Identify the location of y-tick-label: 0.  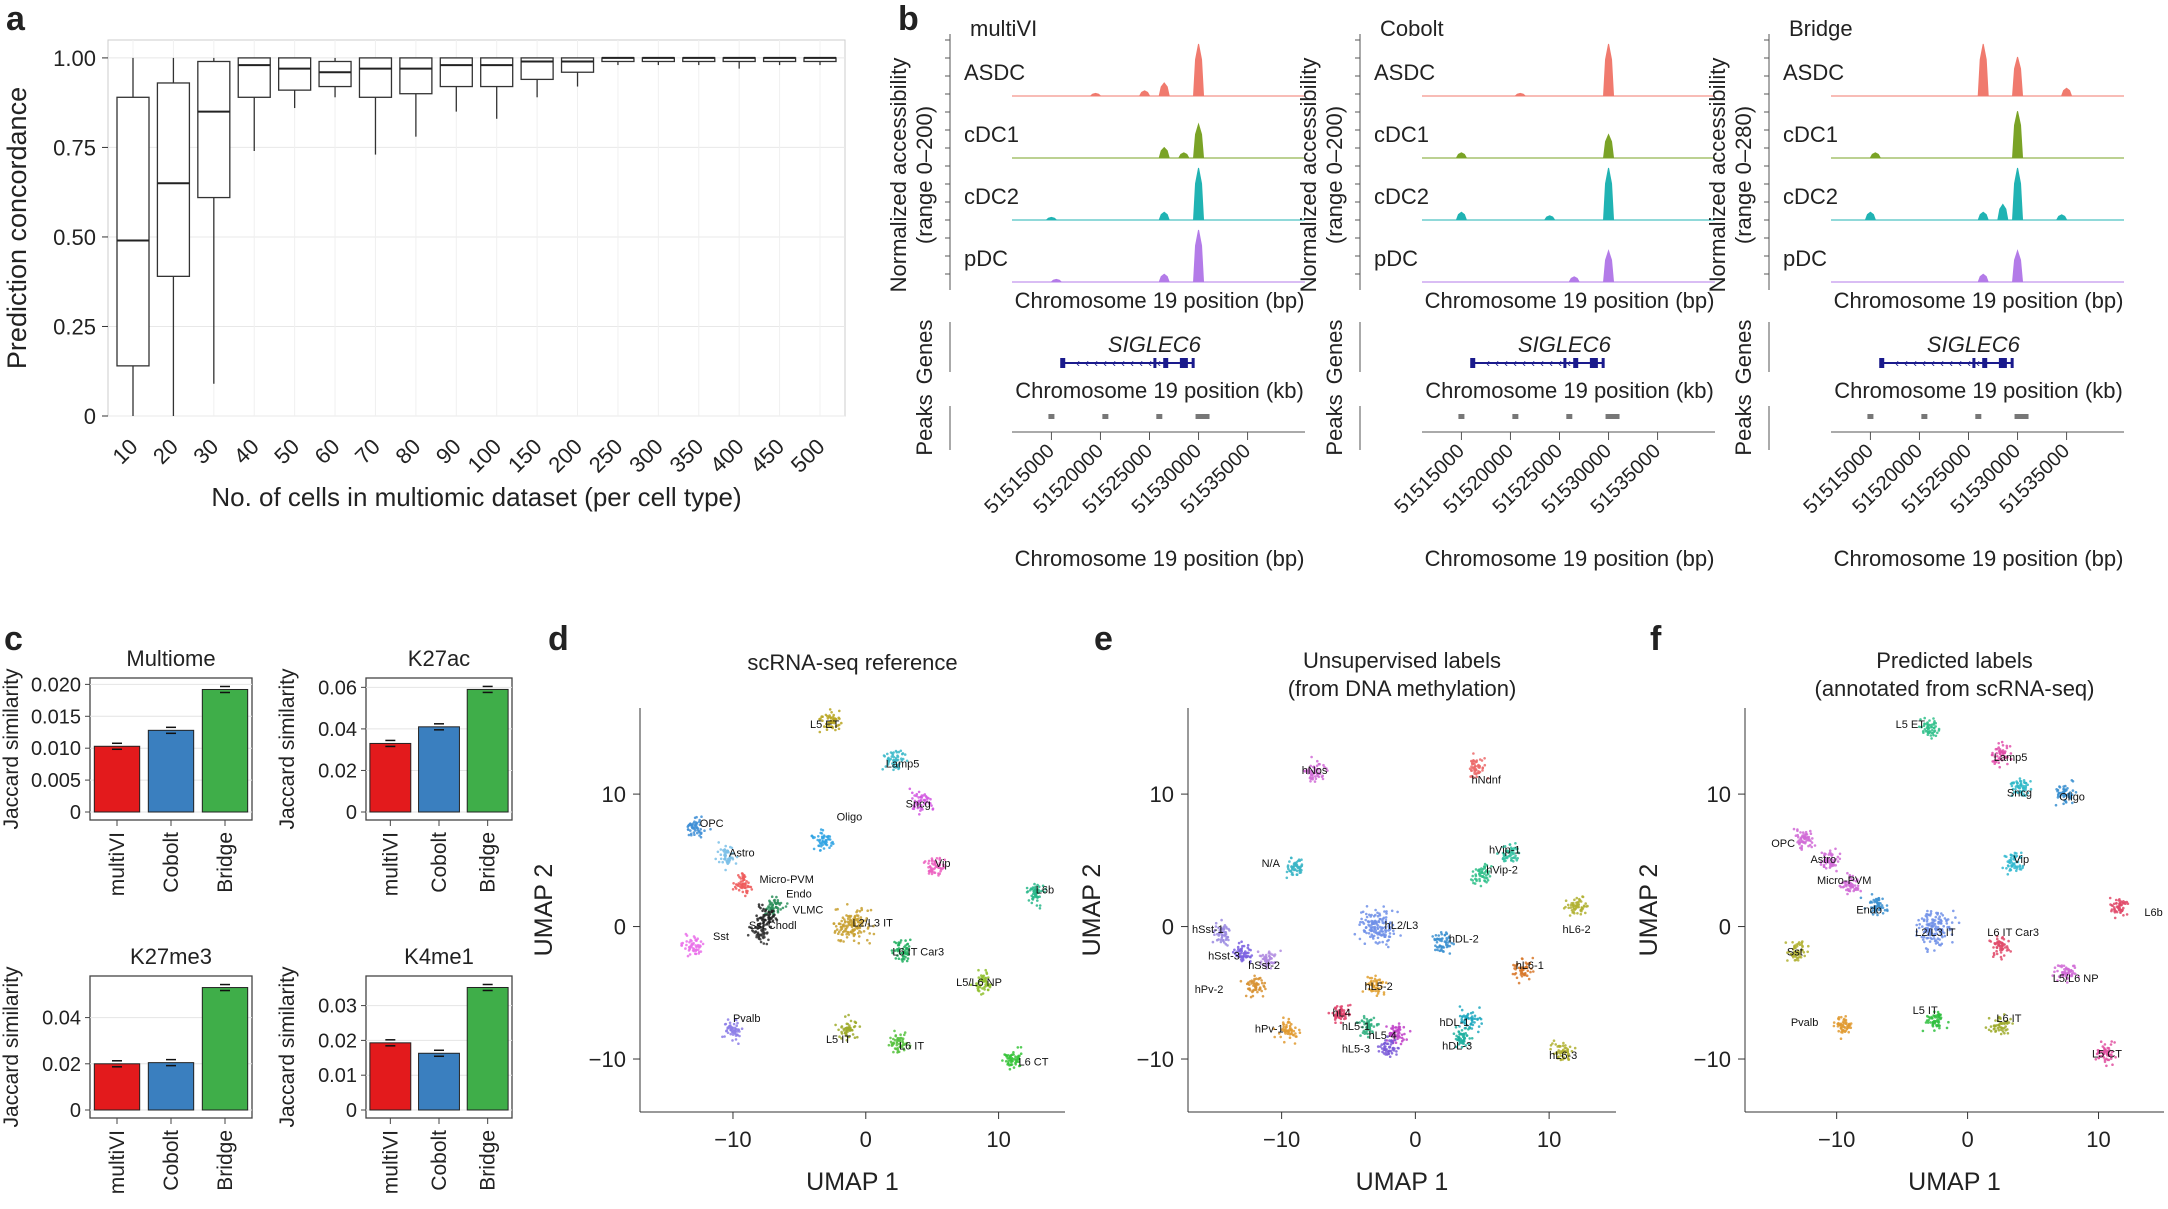
(351, 1111).